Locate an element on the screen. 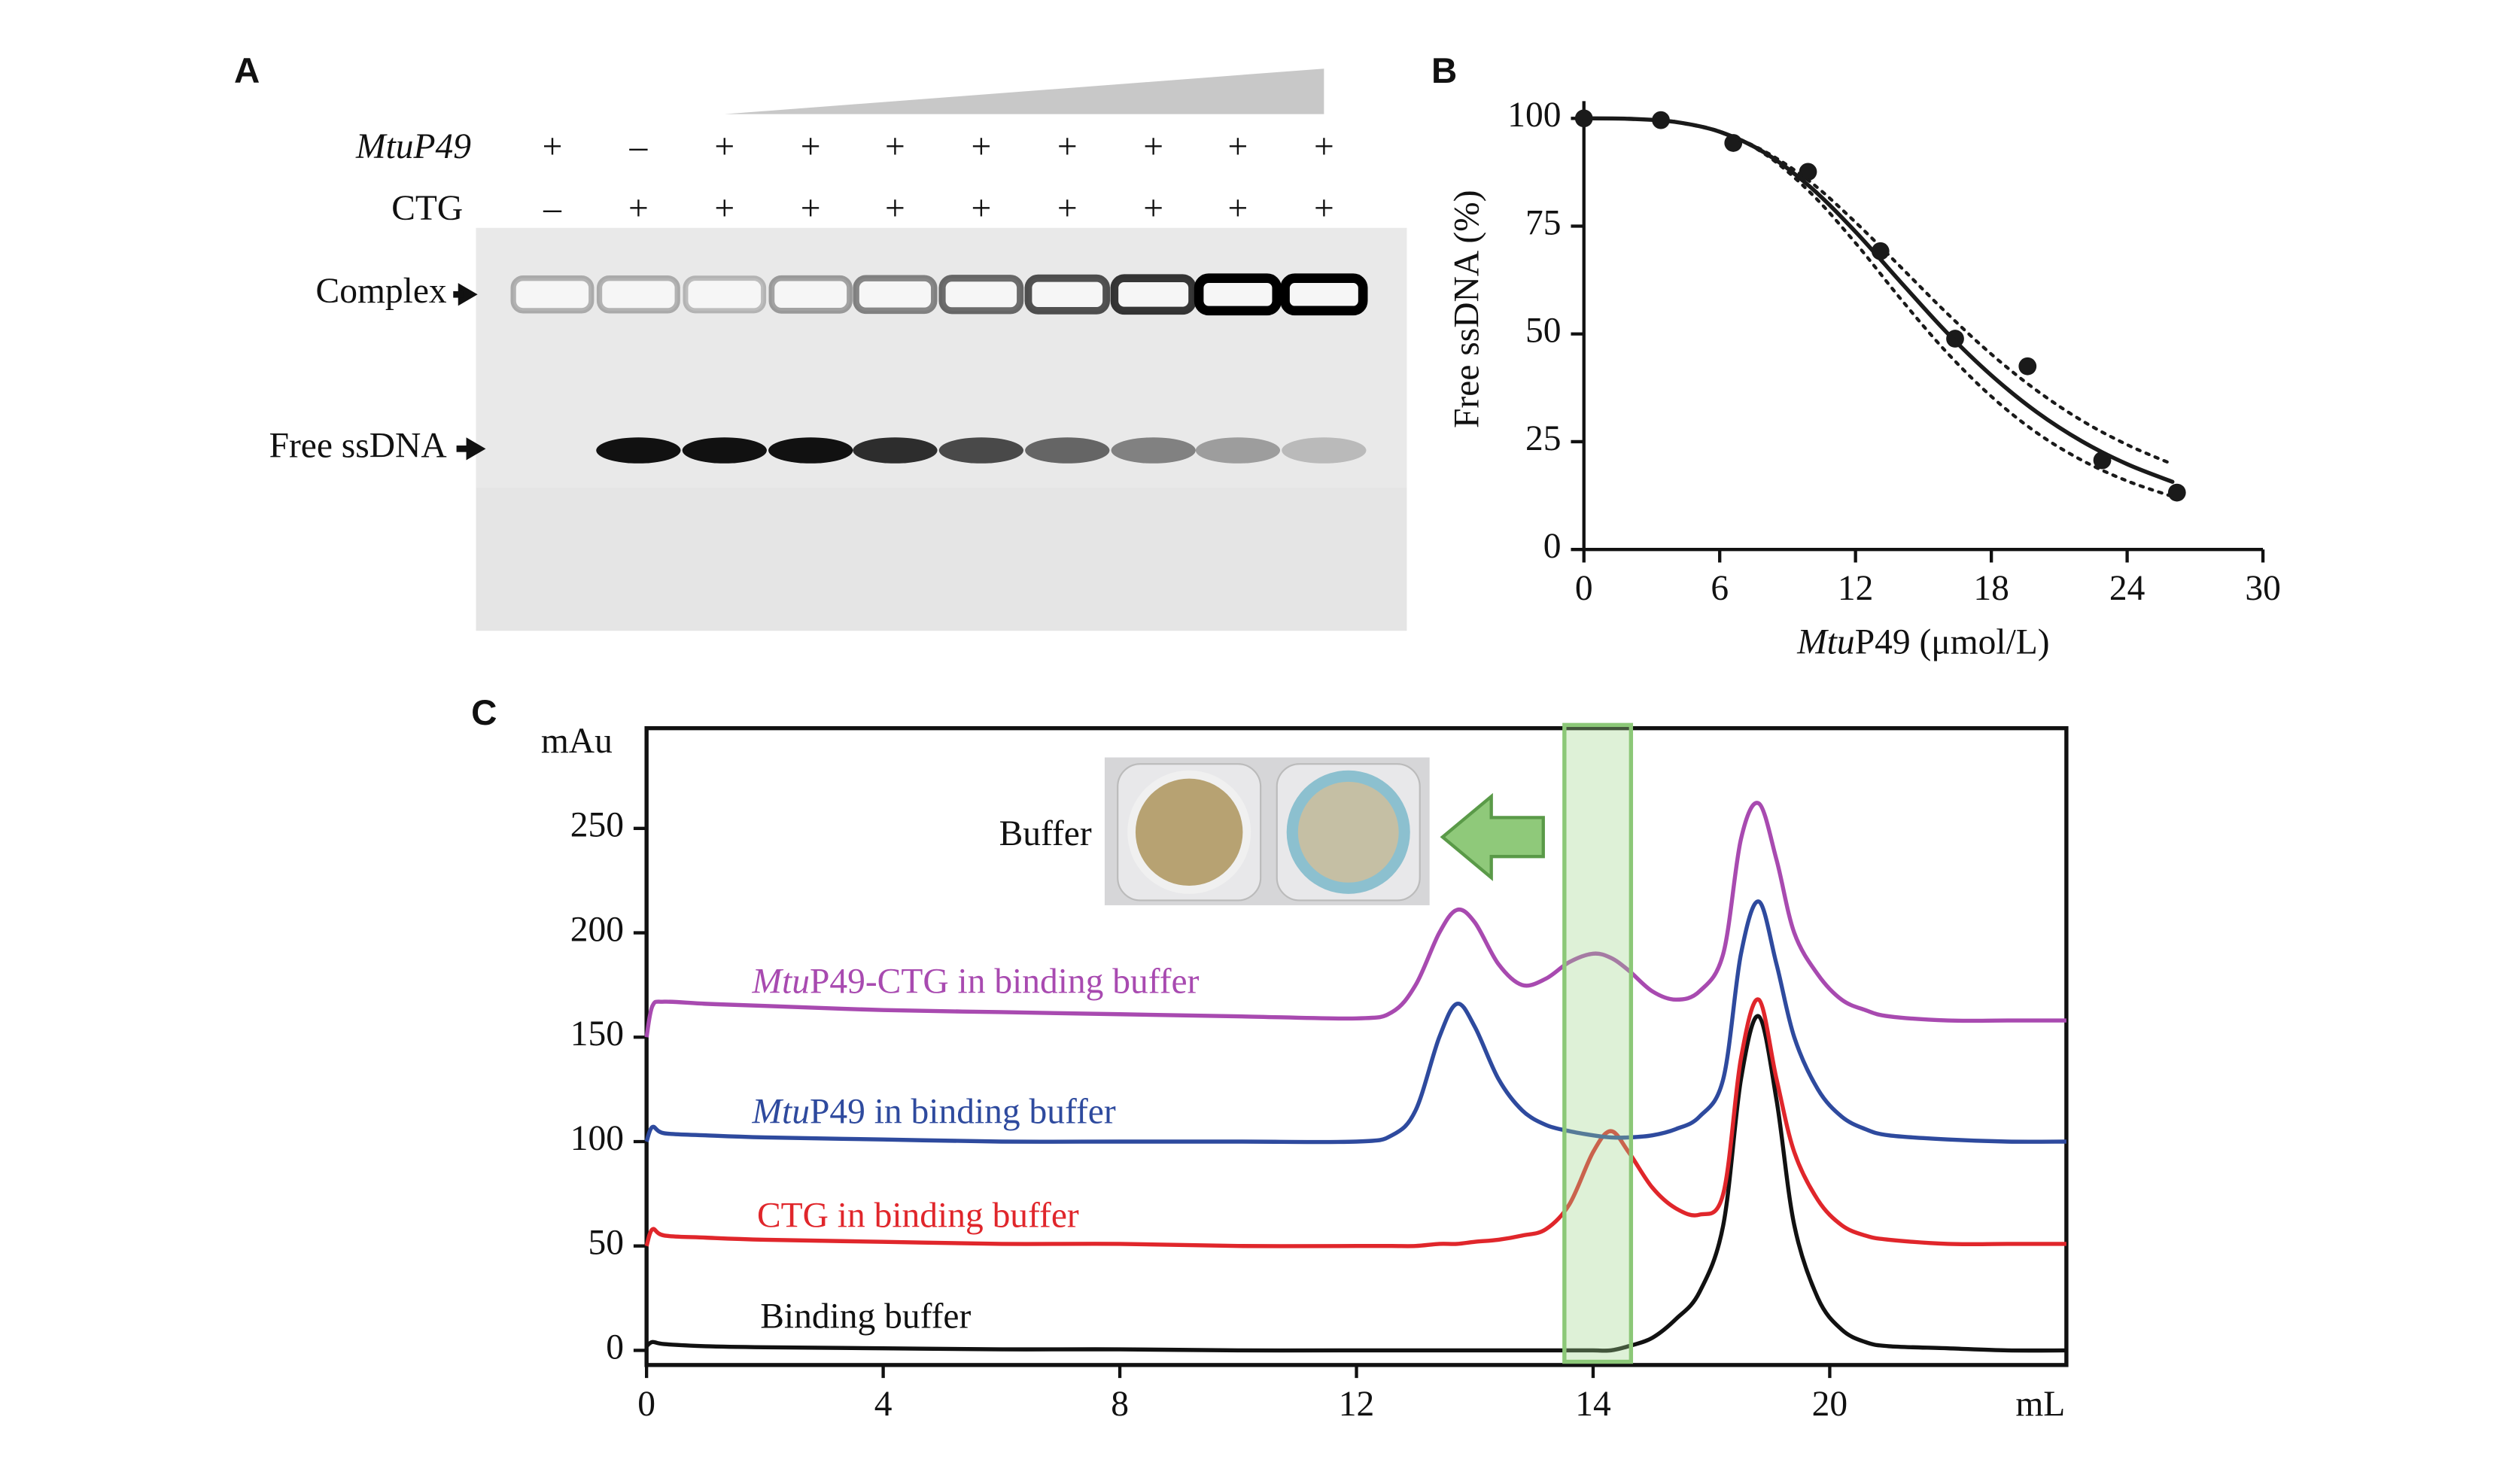 This screenshot has width=2518, height=1484. series-label-part: CTG in binding buffer is located at coordinates (918, 1215).